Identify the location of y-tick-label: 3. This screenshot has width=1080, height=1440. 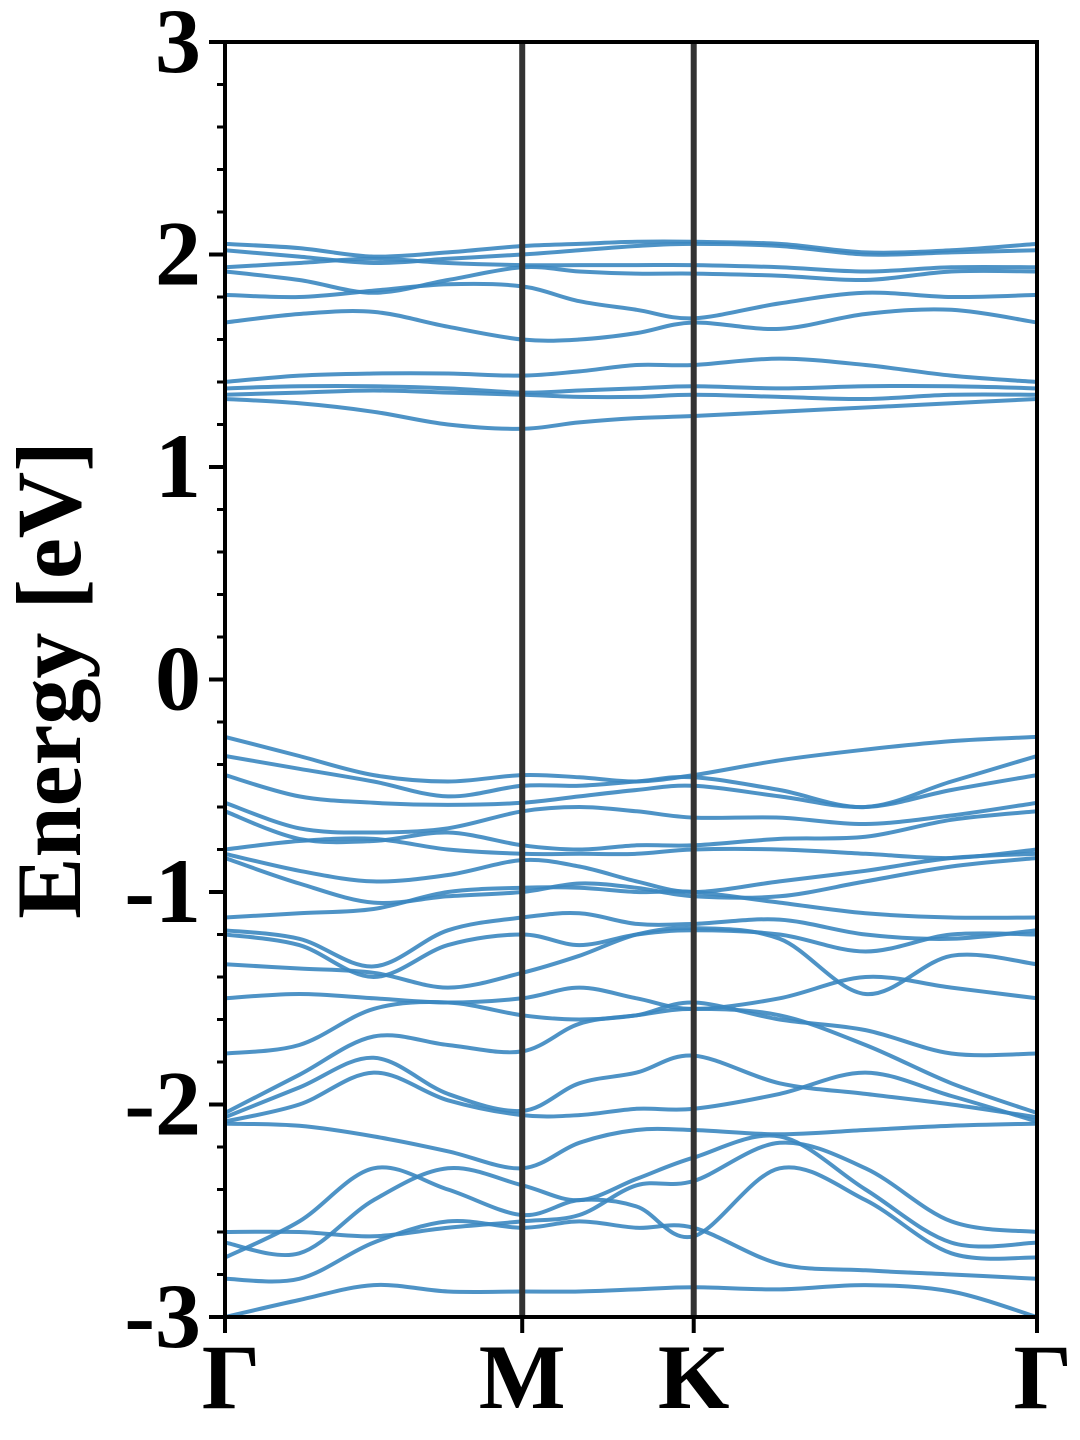
(178, 46).